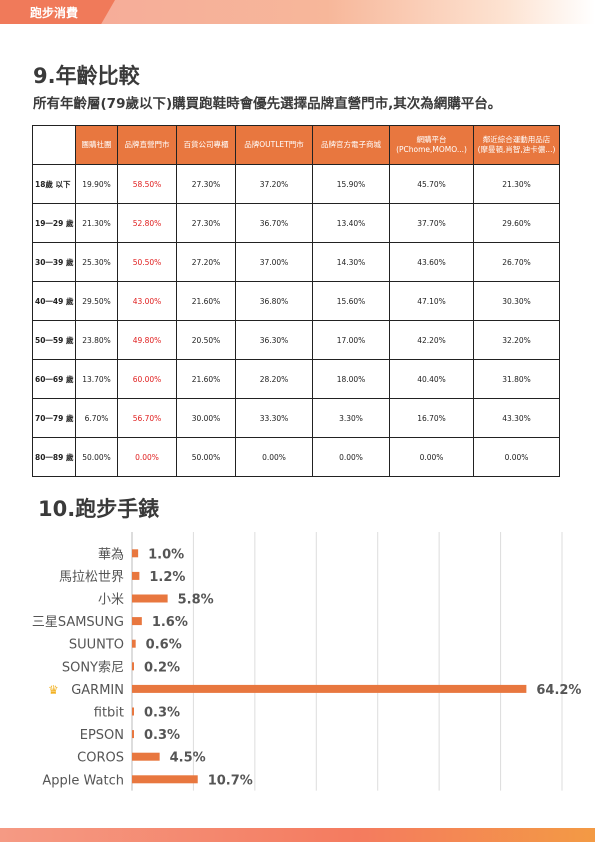 This screenshot has width=595, height=842. I want to click on table-cell: 28.20%, so click(274, 379).